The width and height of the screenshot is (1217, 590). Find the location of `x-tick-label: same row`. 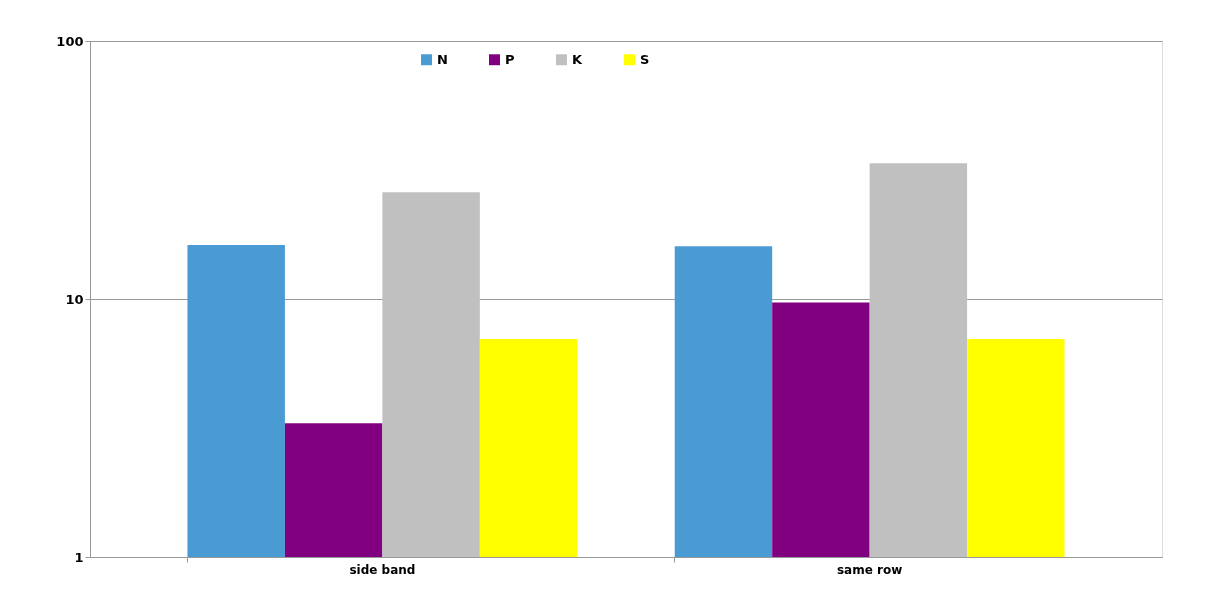

x-tick-label: same row is located at coordinates (869, 569).